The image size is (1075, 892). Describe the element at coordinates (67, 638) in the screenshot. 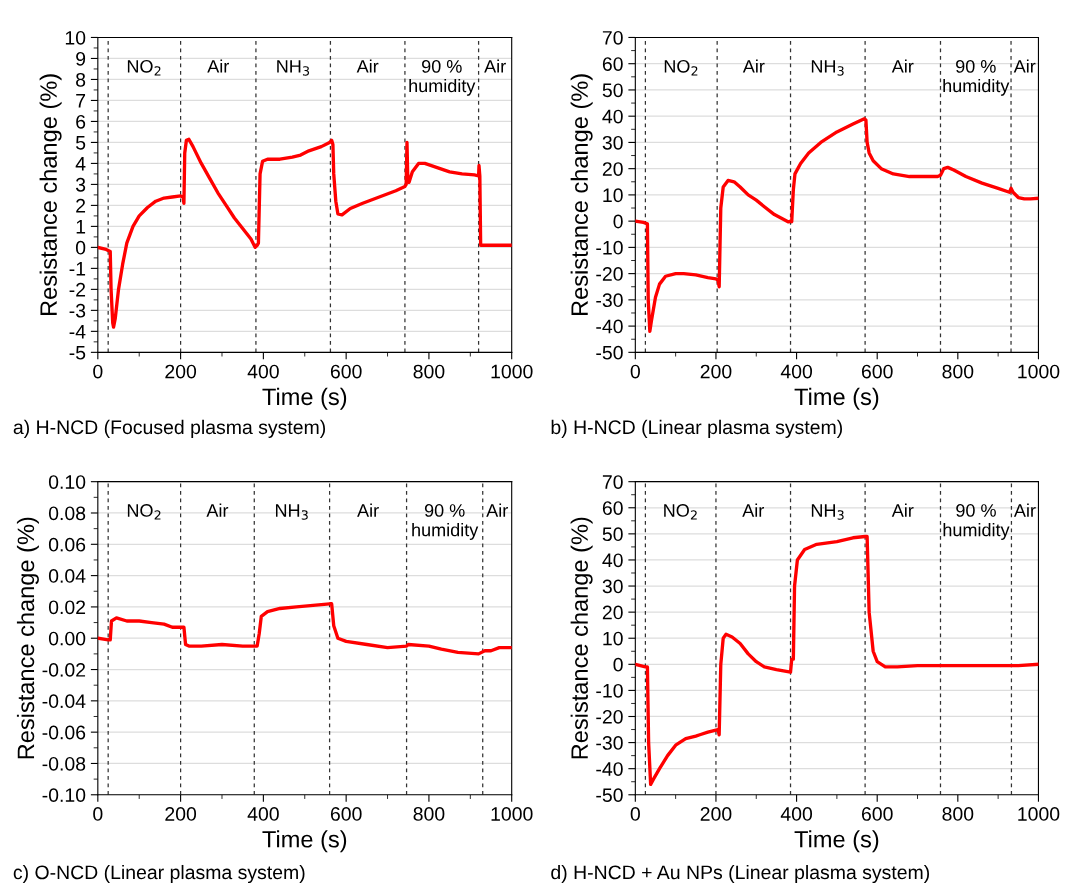

I see `y-tick-label: 0.00` at that location.